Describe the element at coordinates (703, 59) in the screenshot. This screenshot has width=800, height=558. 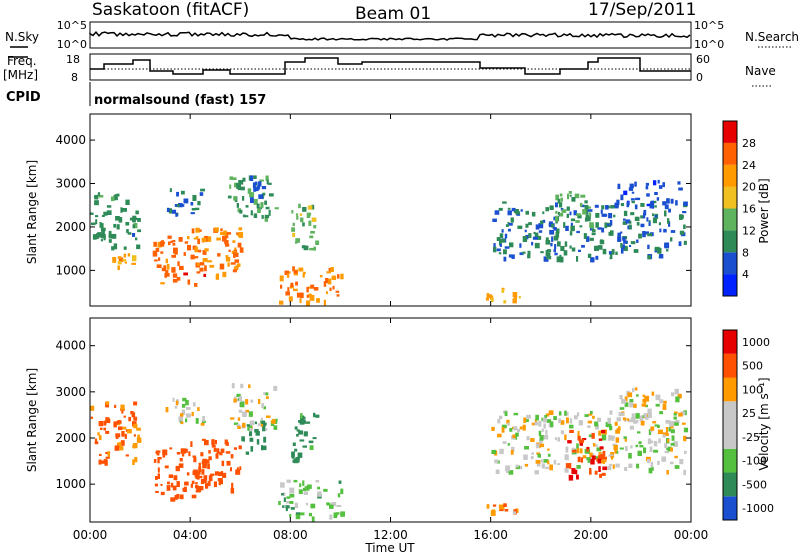
I see `nave-tick-60: 60` at that location.